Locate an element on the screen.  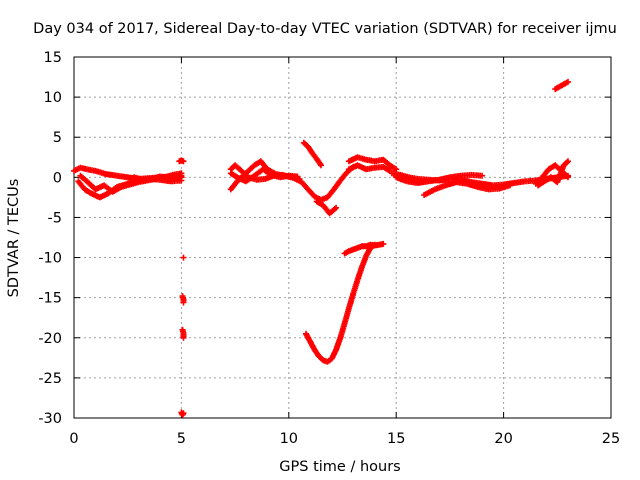
y-axis-label: SDTVAR / TECUs is located at coordinates (14, 238).